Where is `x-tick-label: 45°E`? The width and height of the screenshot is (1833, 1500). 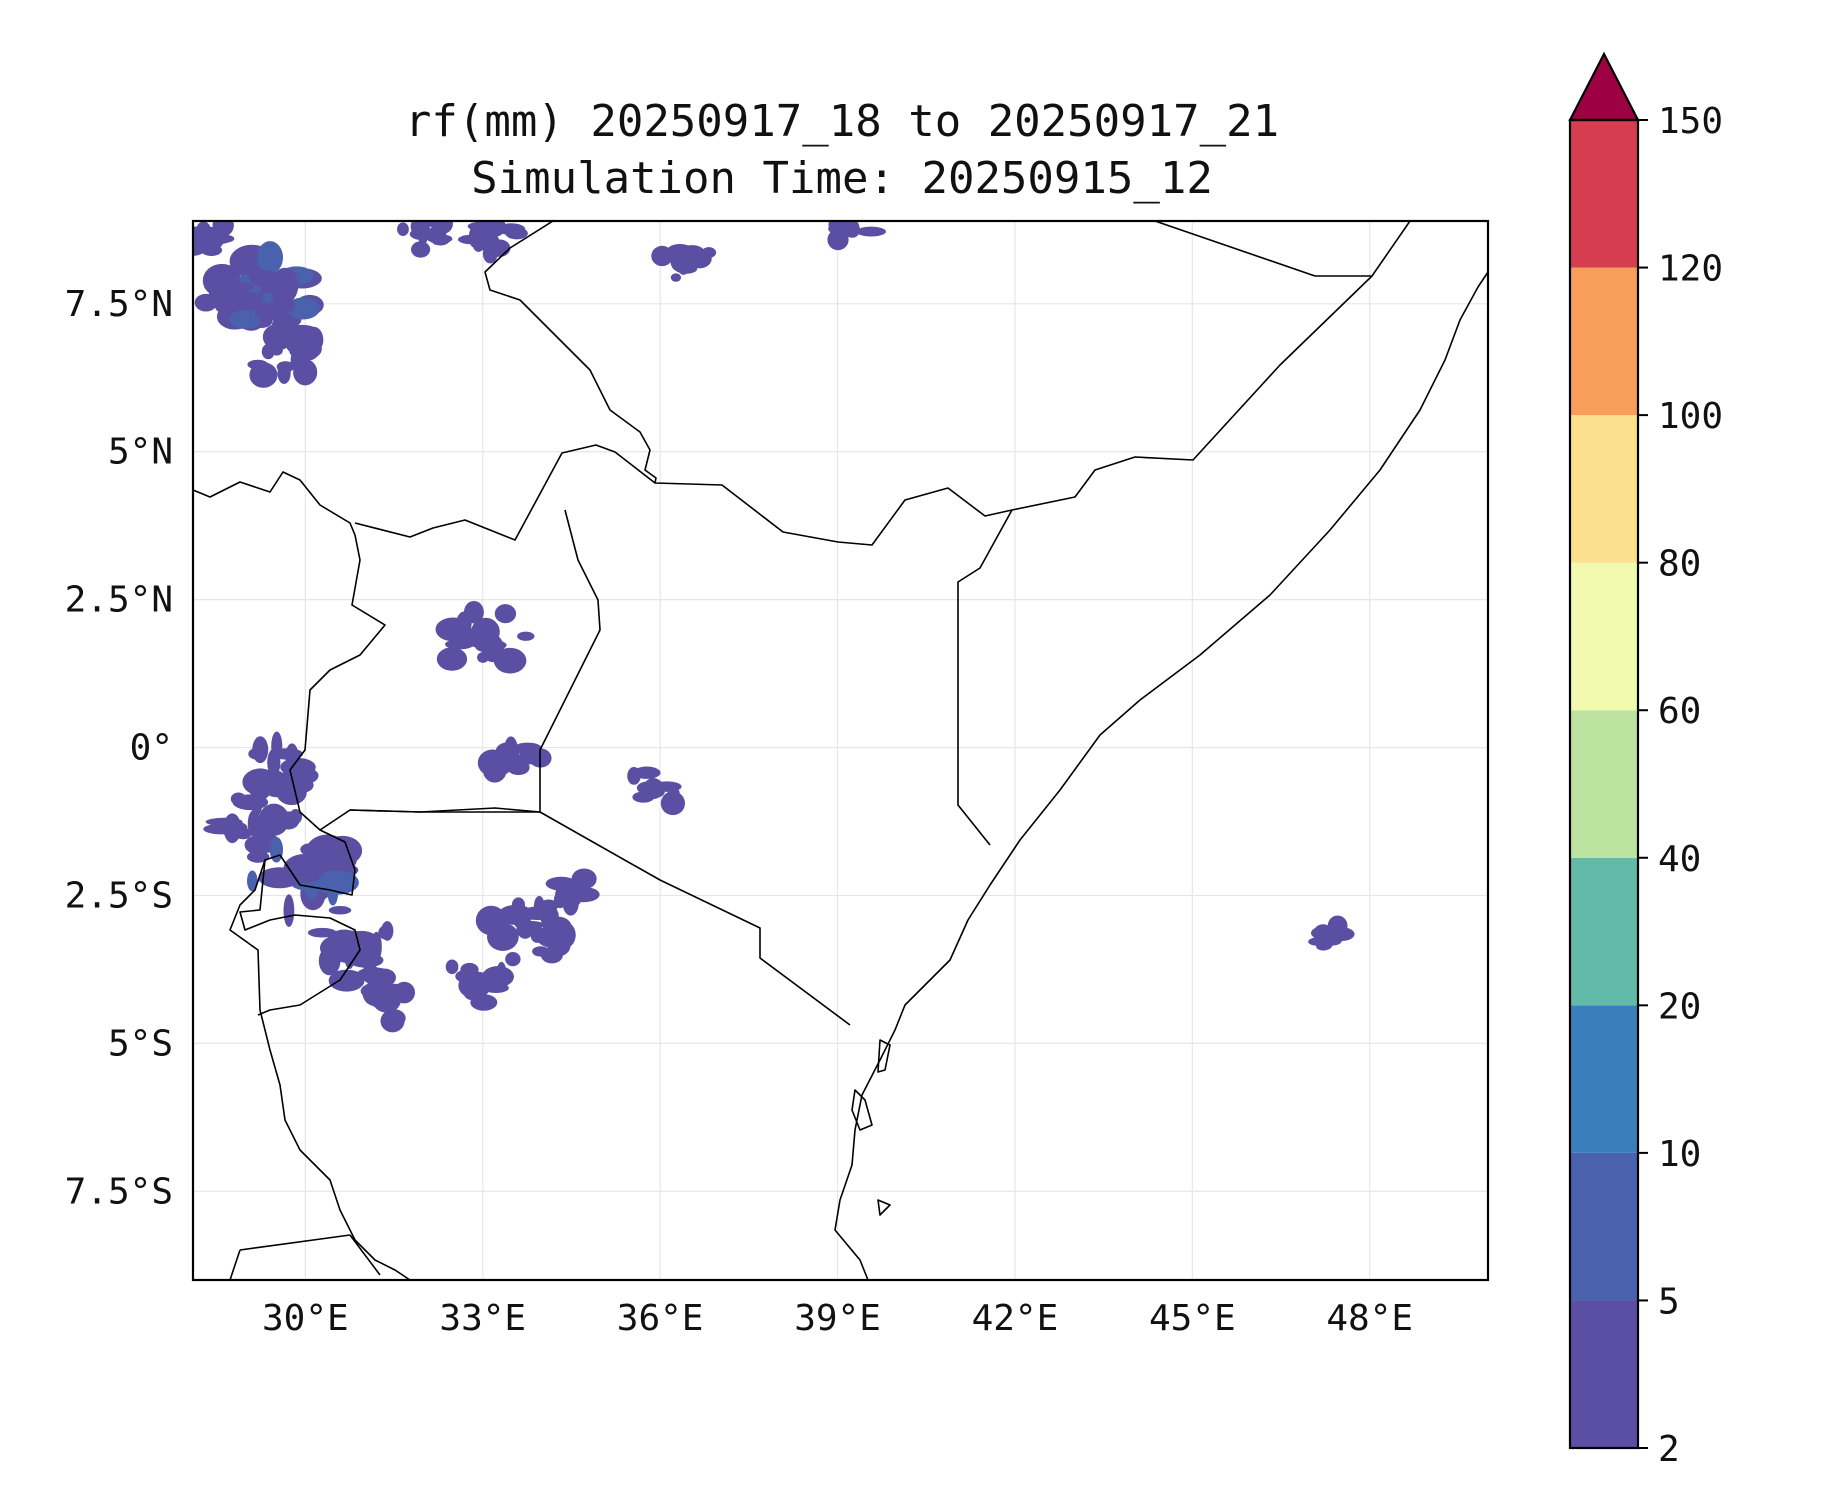
x-tick-label: 45°E is located at coordinates (1192, 1318).